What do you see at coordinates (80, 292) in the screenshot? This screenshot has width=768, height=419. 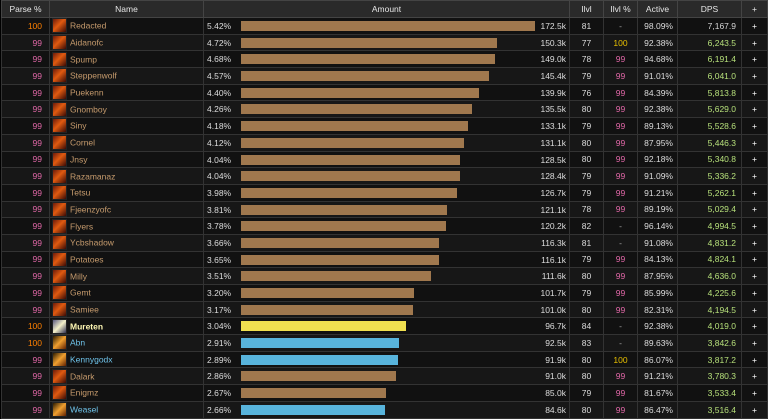 I see `player-name-link: Gemt` at bounding box center [80, 292].